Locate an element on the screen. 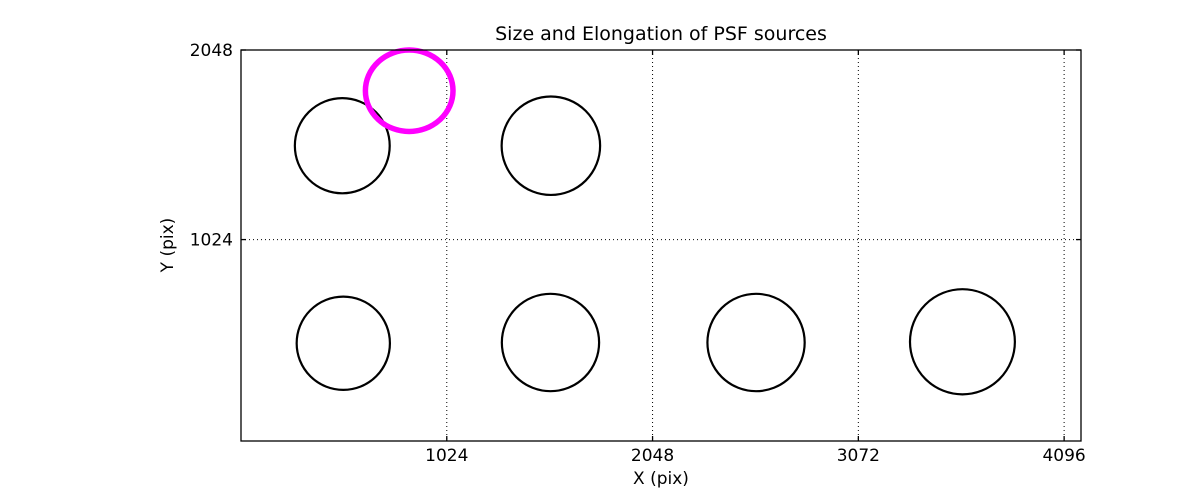  x-axis-label: X (pix) is located at coordinates (661, 479).